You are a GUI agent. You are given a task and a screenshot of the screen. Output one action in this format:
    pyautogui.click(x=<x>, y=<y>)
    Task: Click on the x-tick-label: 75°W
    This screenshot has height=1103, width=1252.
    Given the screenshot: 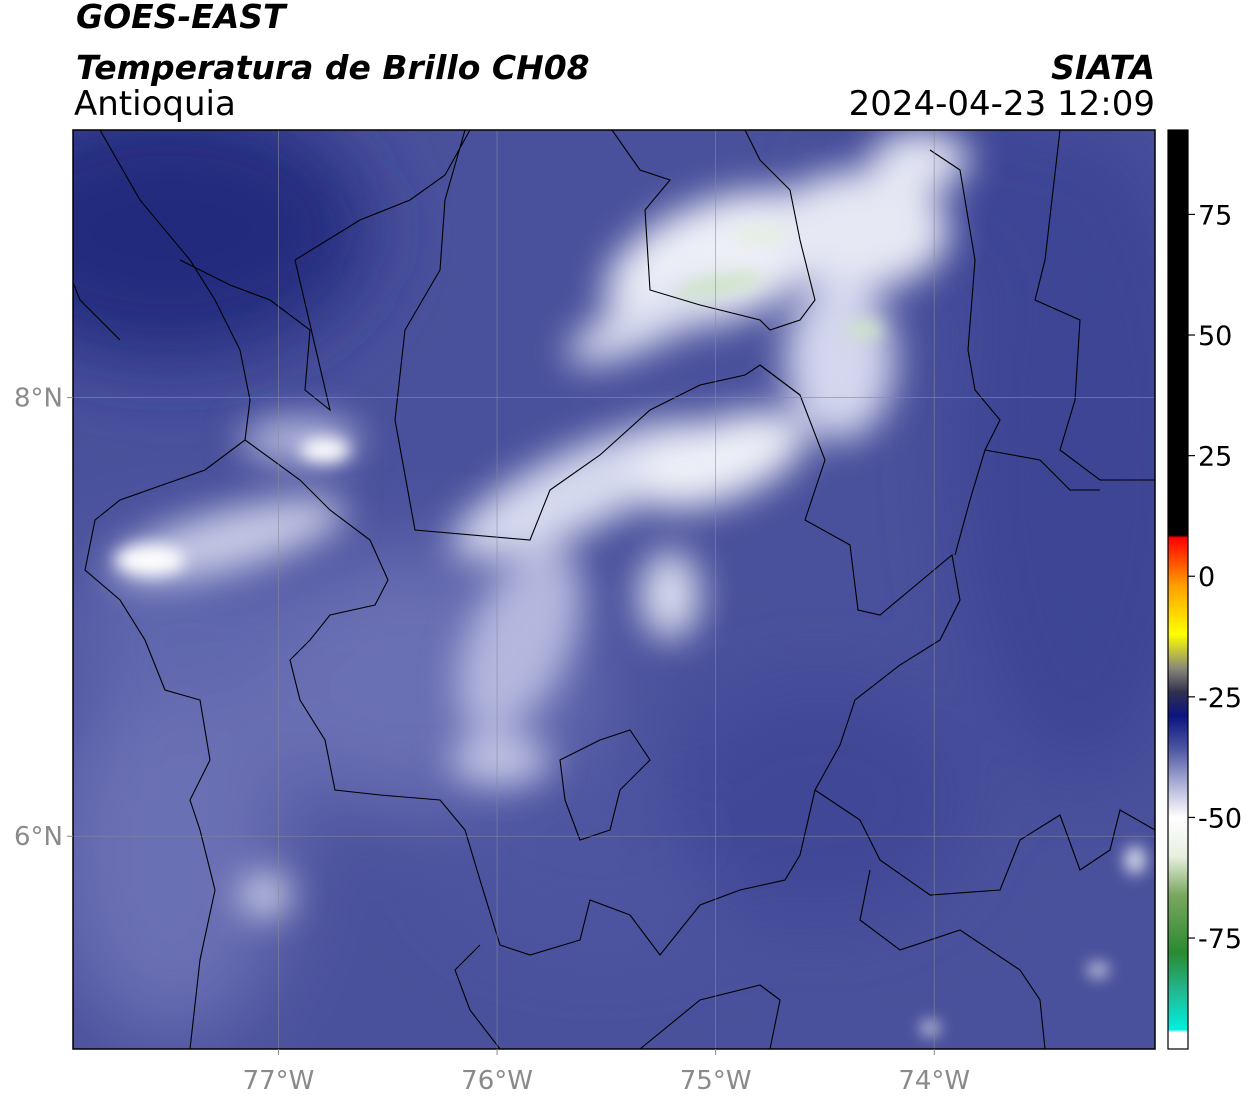 What is the action you would take?
    pyautogui.click(x=716, y=1081)
    